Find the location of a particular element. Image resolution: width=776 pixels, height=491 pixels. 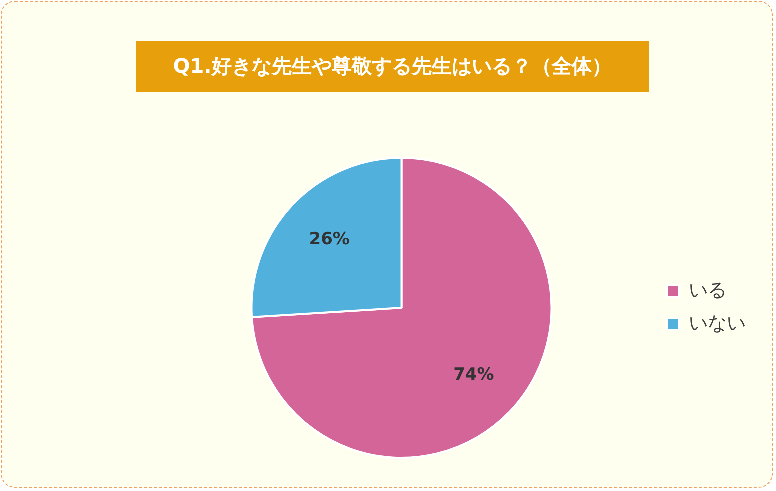

data-label: 74% is located at coordinates (474, 375).